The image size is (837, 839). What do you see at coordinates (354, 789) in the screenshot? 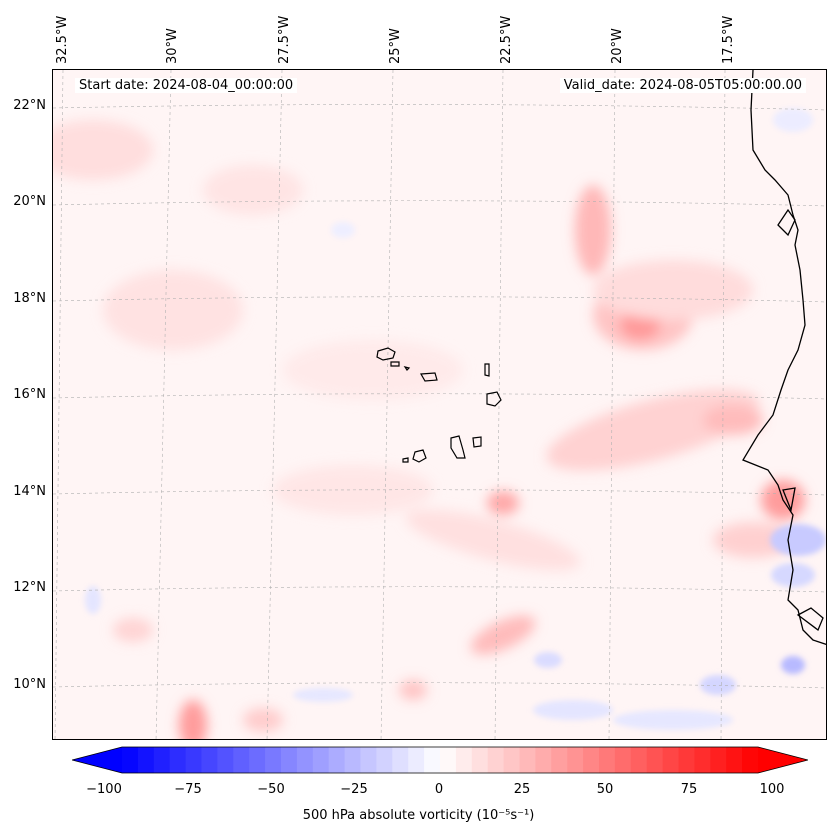
I see `colorbar-tick-neg25: −25` at bounding box center [354, 789].